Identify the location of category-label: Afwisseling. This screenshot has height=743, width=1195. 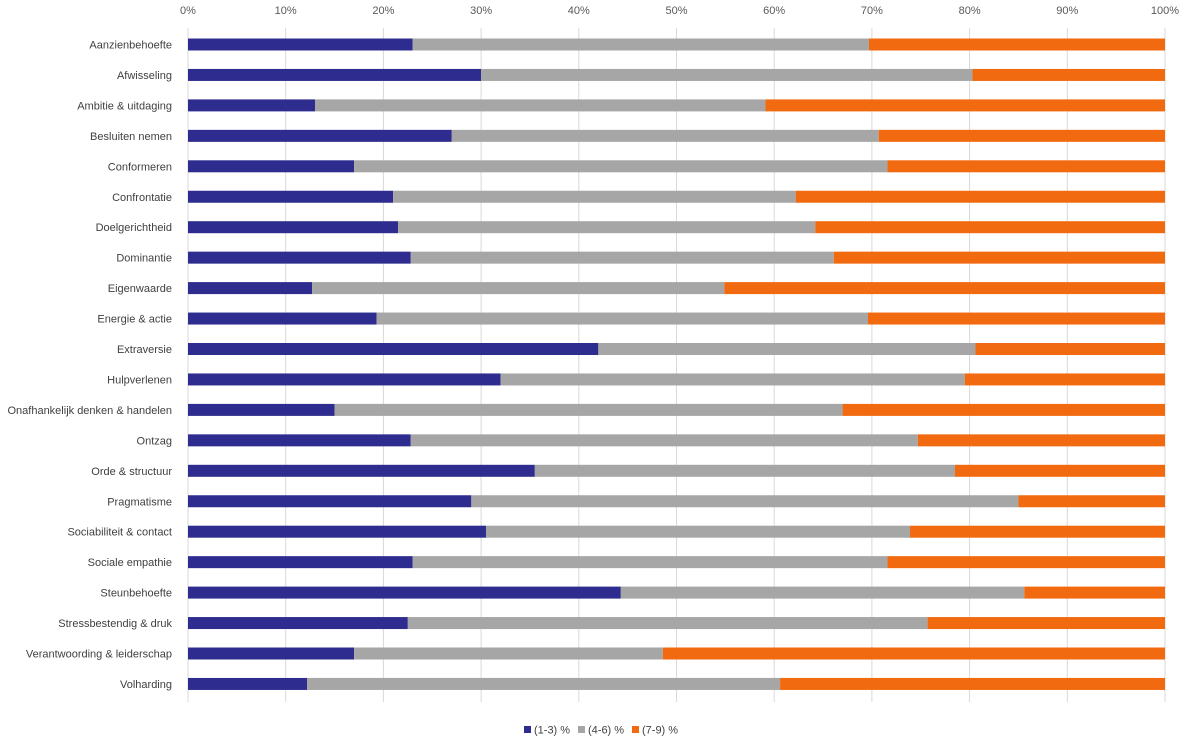
(144, 76).